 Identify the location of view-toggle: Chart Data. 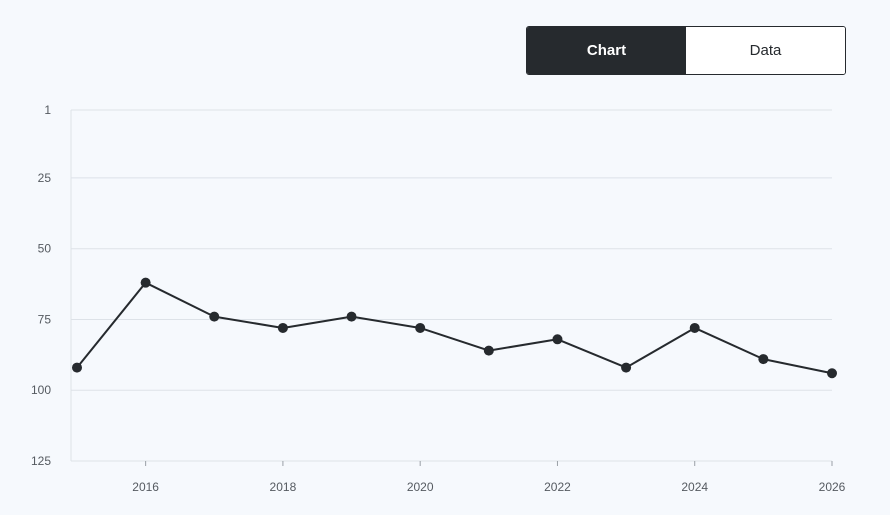
(686, 50).